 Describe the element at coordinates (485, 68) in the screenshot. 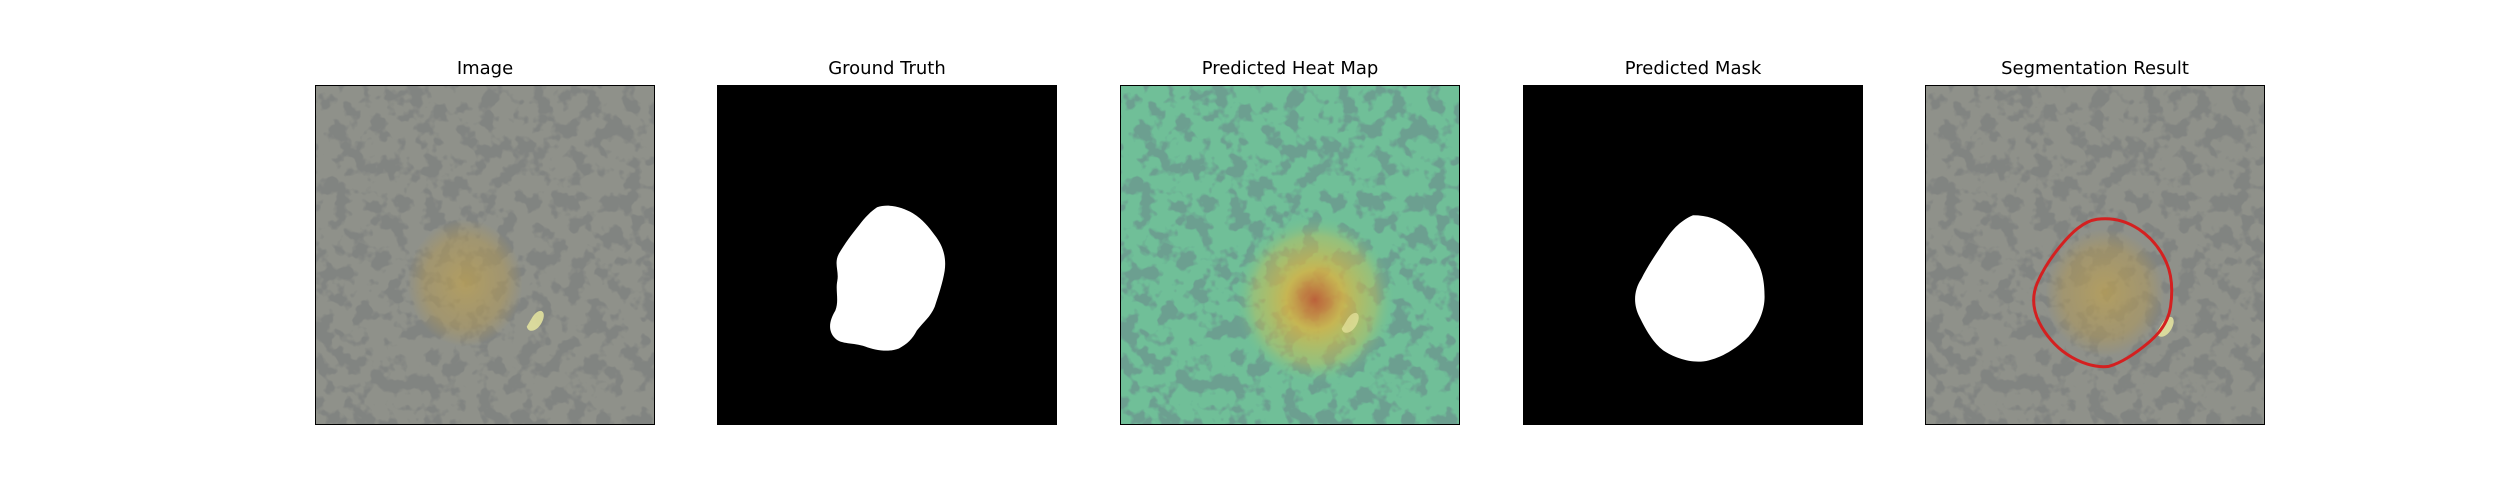

I see `panel-title-image: Image` at that location.